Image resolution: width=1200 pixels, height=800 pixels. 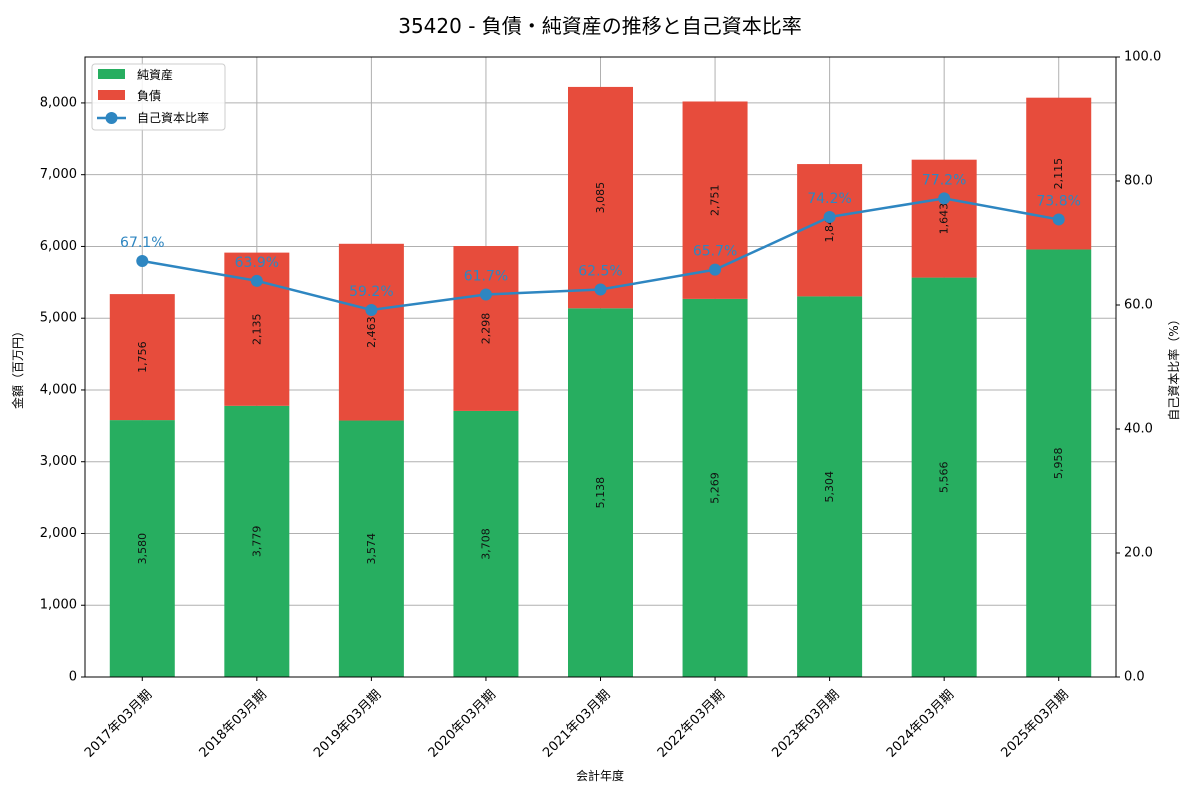 What do you see at coordinates (1138, 367) in the screenshot?
I see `y-axis-right: 0.0 20.0 40.0 60.0 80.0 100.0` at bounding box center [1138, 367].